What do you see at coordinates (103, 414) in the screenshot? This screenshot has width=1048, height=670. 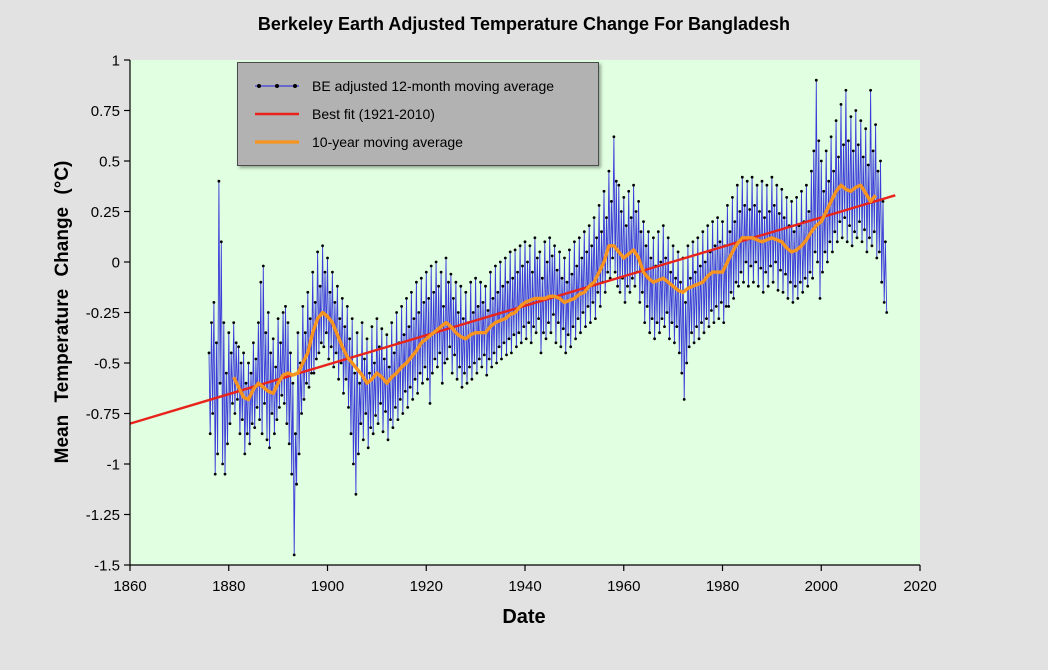 I see `y-tick-label: -0.75` at bounding box center [103, 414].